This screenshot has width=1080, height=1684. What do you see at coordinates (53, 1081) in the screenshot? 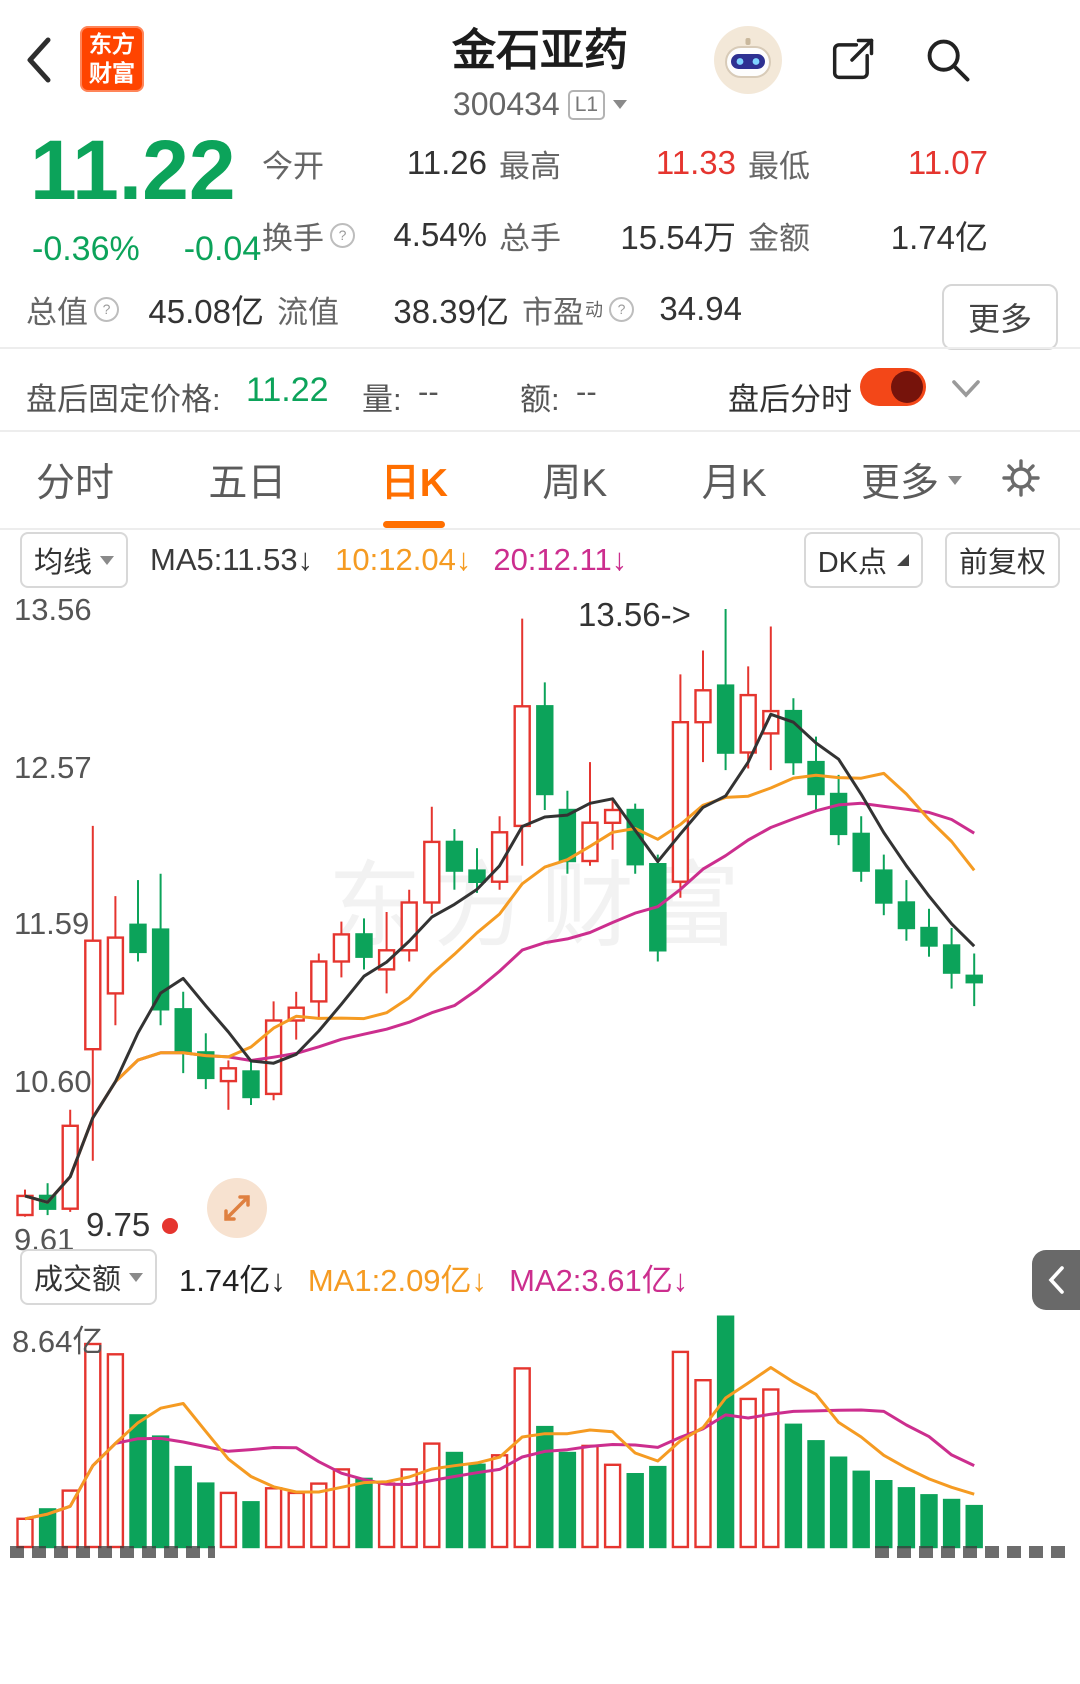
I see `y-axis-label: 10.60` at bounding box center [53, 1081].